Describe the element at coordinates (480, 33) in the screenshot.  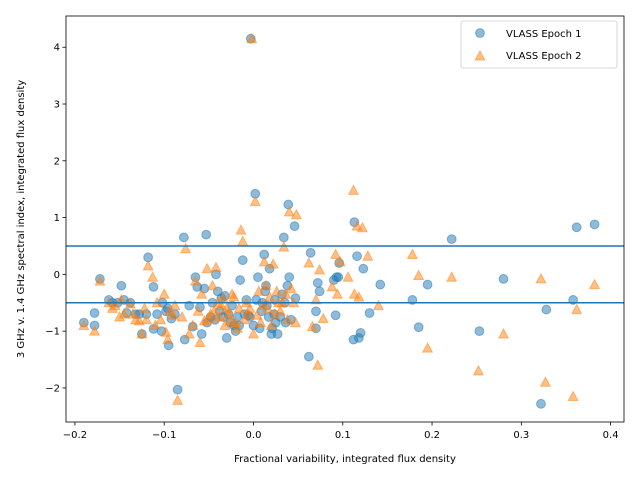
I see `legend-marker-epoch1` at that location.